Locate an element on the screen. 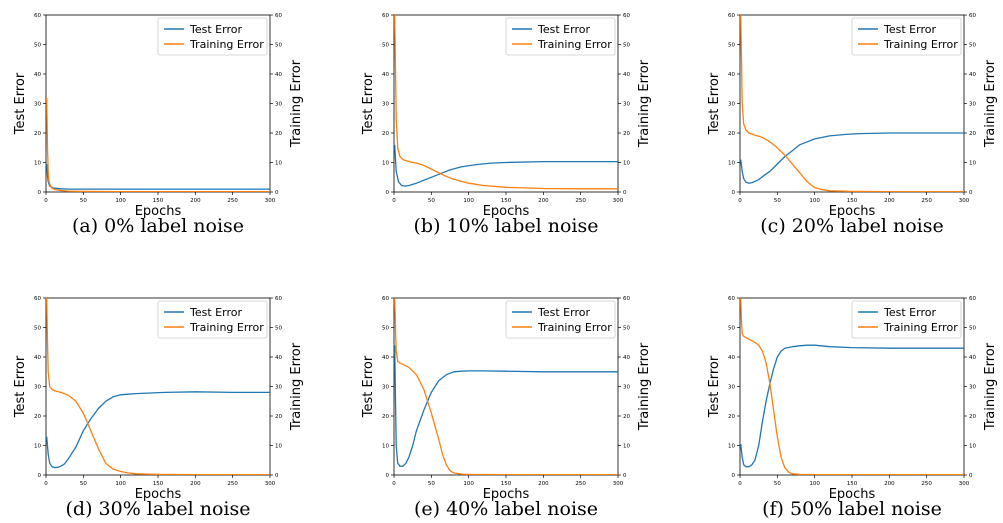 The image size is (1003, 523). training-error-line is located at coordinates (158, 144).